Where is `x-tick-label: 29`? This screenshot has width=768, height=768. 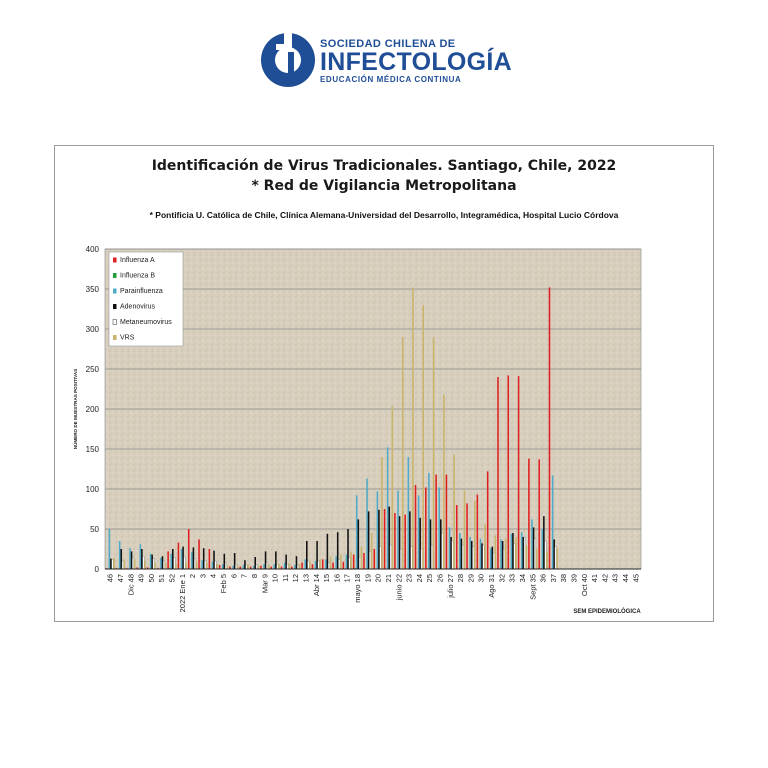 x-tick-label: 29 is located at coordinates (470, 578).